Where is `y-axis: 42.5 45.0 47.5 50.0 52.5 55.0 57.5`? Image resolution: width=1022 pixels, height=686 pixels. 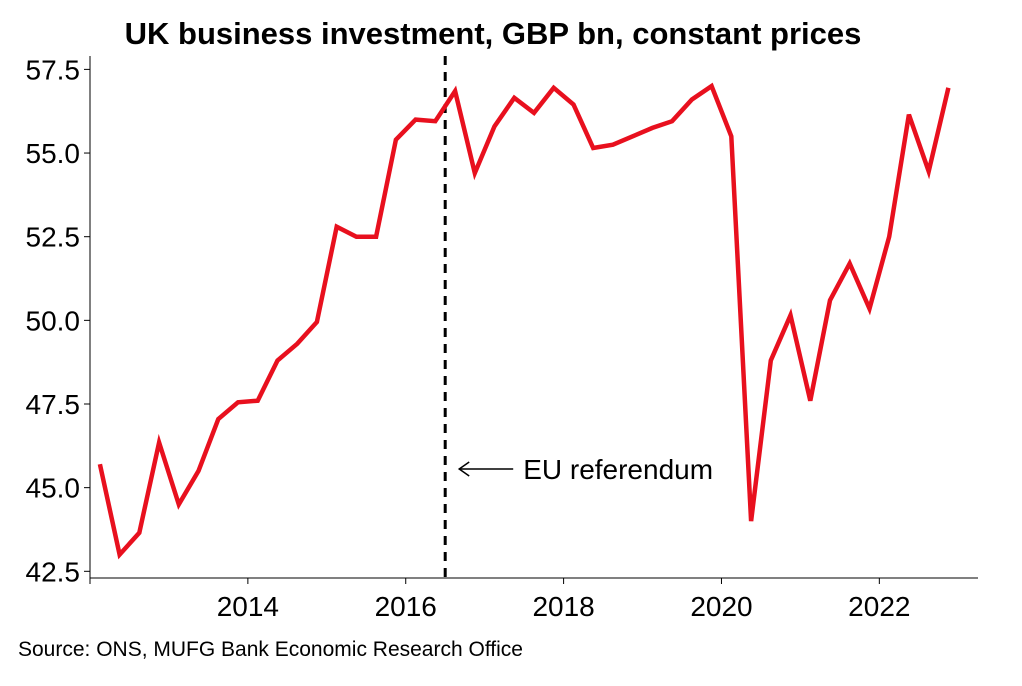
y-axis: 42.5 45.0 47.5 50.0 52.5 55.0 57.5 is located at coordinates (58, 320).